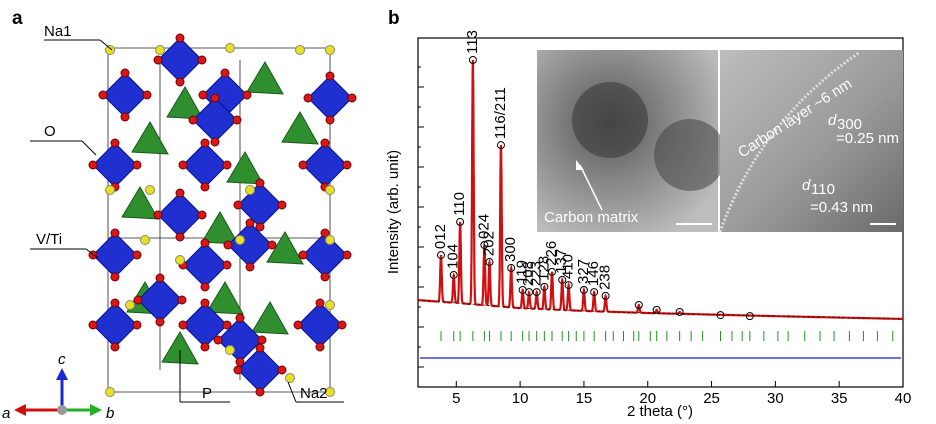 This screenshot has height=424, width=936. I want to click on y-axis-label: Intensity (arb. unit), so click(393, 212).